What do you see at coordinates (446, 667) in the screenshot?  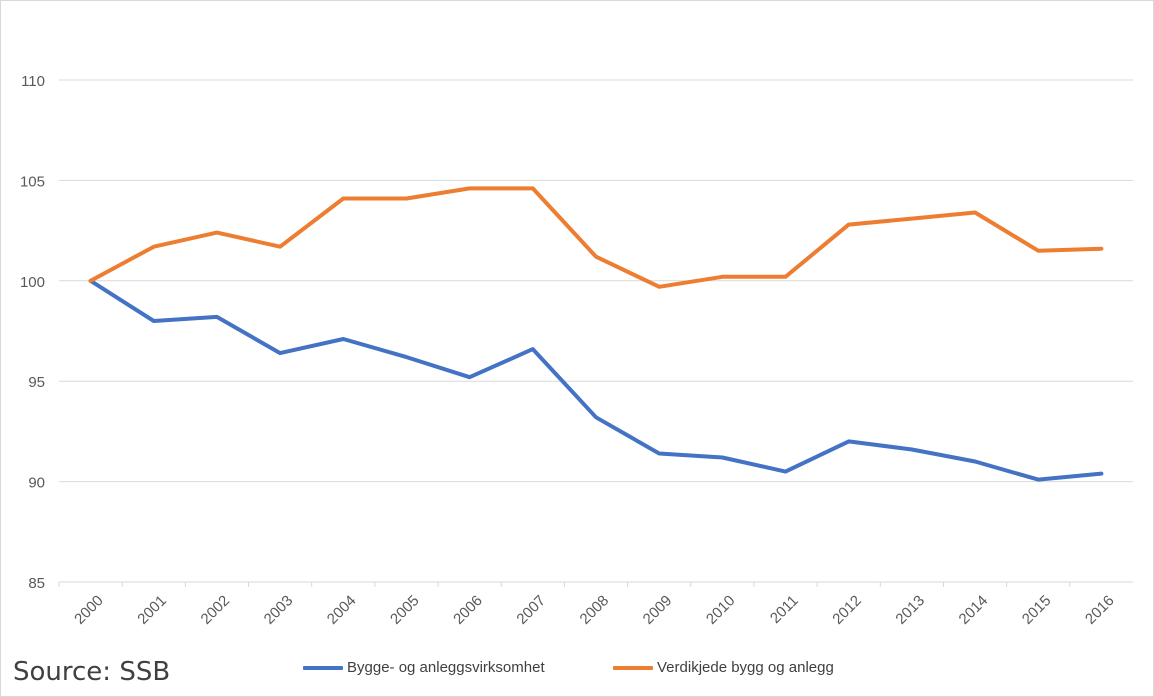 I see `legend-label-series-1: Bygge- og anleggsvirksomhet` at bounding box center [446, 667].